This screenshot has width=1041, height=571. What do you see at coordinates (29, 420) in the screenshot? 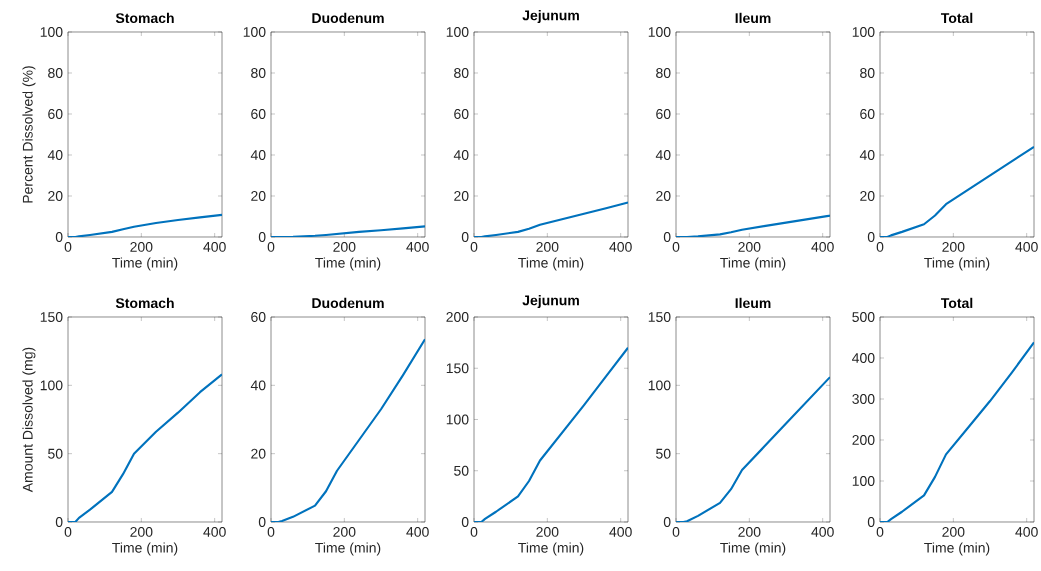
I see `y-axis-title: Amount Dissolved (mg)` at bounding box center [29, 420].